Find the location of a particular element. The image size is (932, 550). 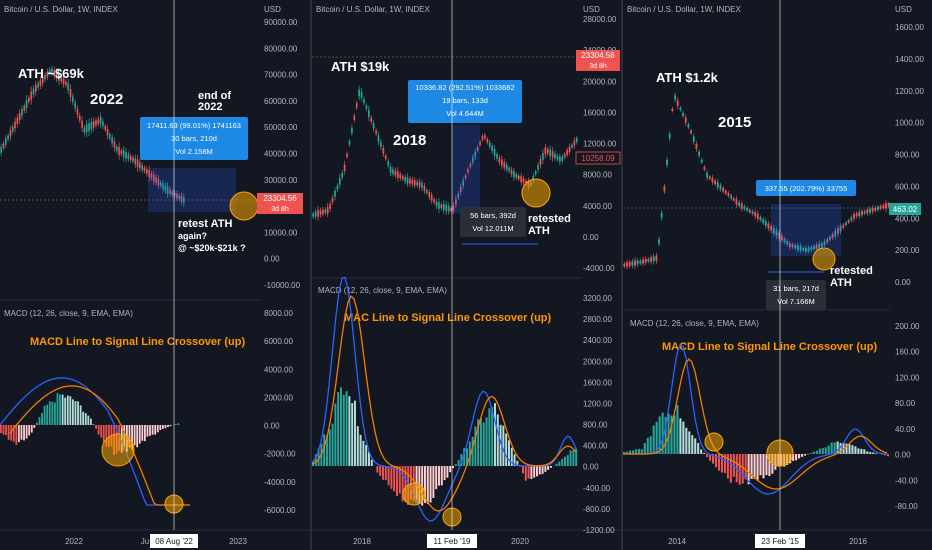

price-tick: -4000.00 is located at coordinates (599, 268).